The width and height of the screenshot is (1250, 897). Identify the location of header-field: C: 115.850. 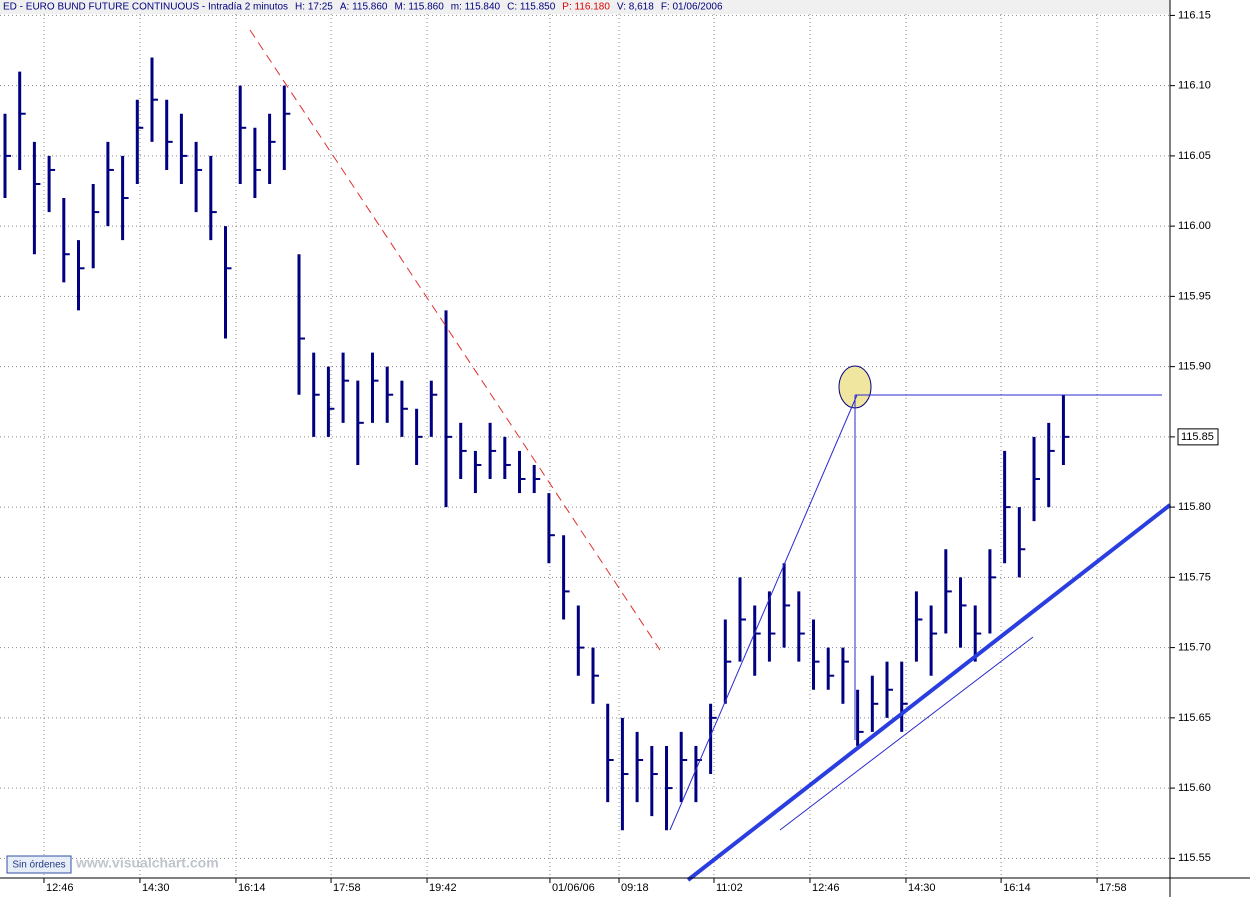
(531, 7).